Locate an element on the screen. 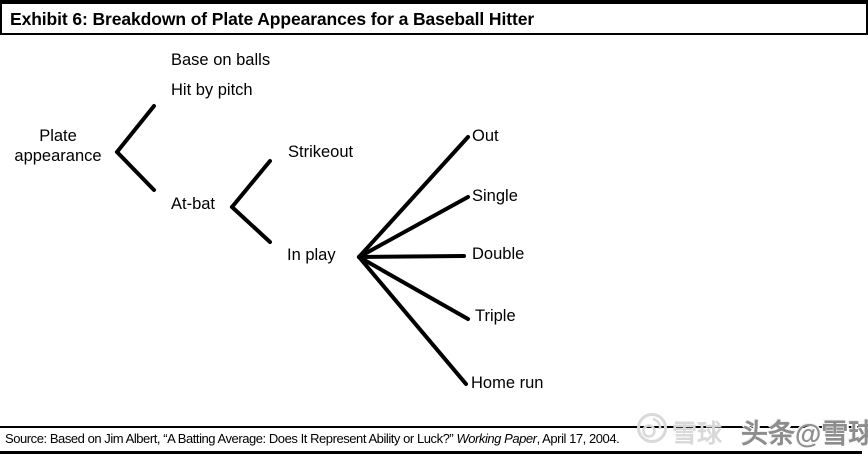 The image size is (868, 457). node-base-on-balls: Base on balls is located at coordinates (221, 60).